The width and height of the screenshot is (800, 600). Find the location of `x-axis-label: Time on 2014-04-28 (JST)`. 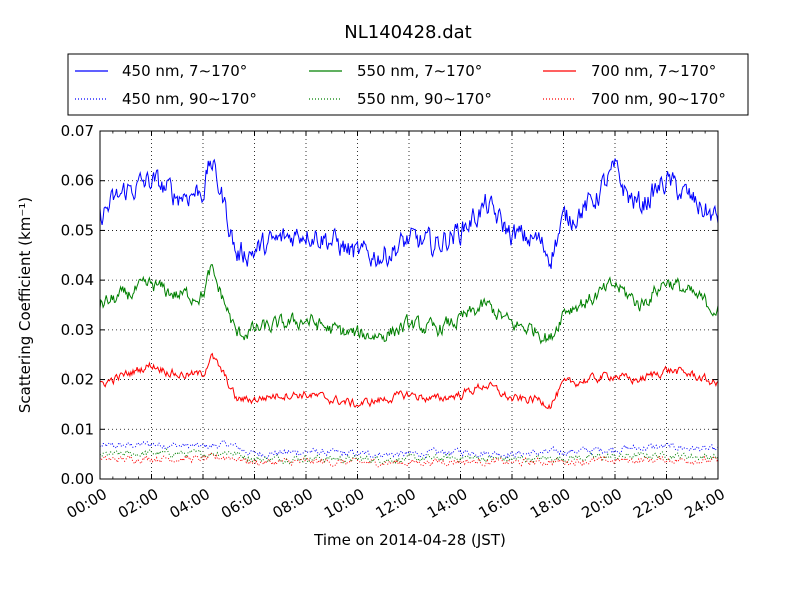

x-axis-label: Time on 2014-04-28 (JST) is located at coordinates (409, 540).